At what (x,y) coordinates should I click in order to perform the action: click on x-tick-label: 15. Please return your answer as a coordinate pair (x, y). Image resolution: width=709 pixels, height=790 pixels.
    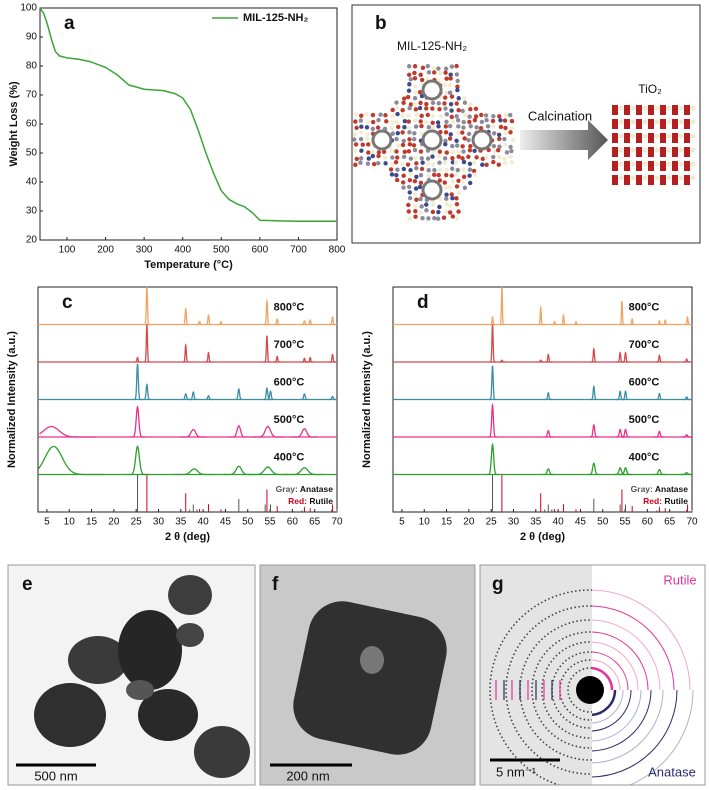
    Looking at the image, I should click on (447, 522).